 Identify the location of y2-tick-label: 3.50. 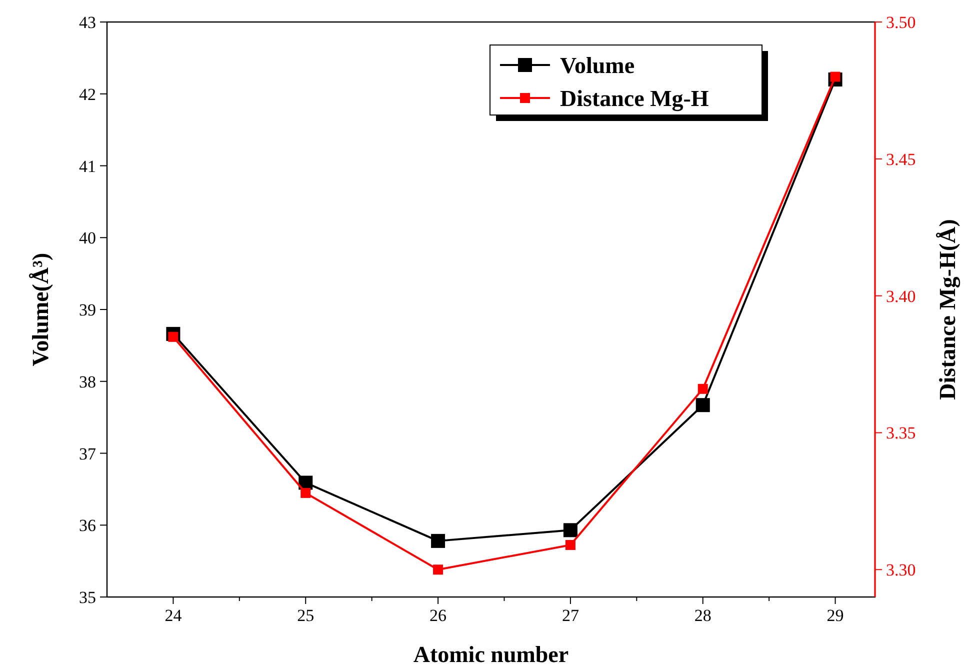
(901, 22).